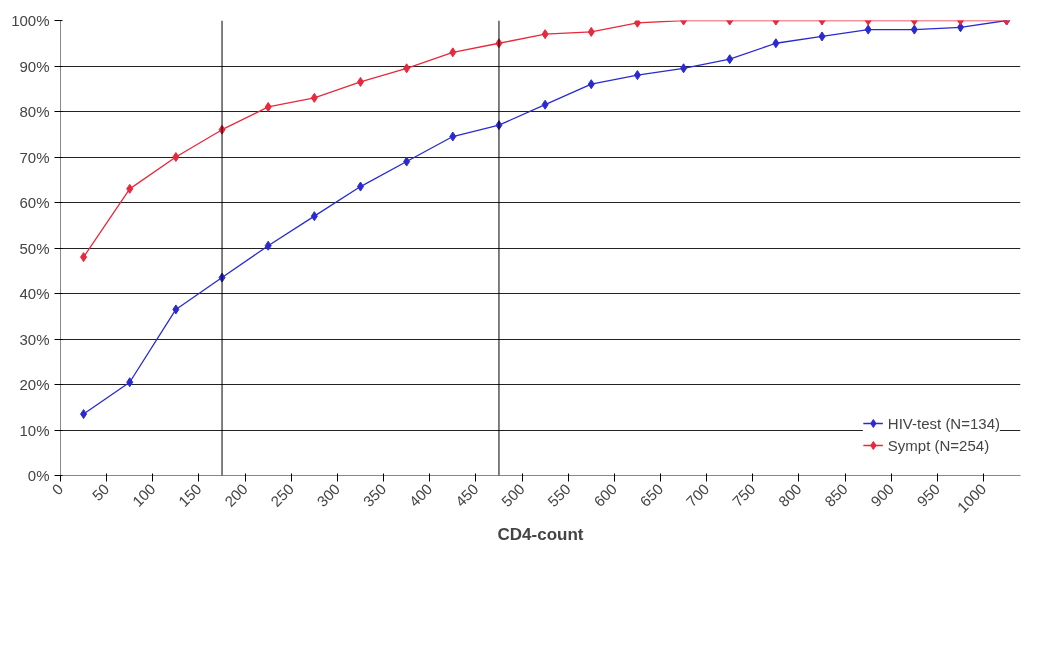 This screenshot has width=1048, height=655. I want to click on x-axis-title: CD4-count, so click(540, 535).